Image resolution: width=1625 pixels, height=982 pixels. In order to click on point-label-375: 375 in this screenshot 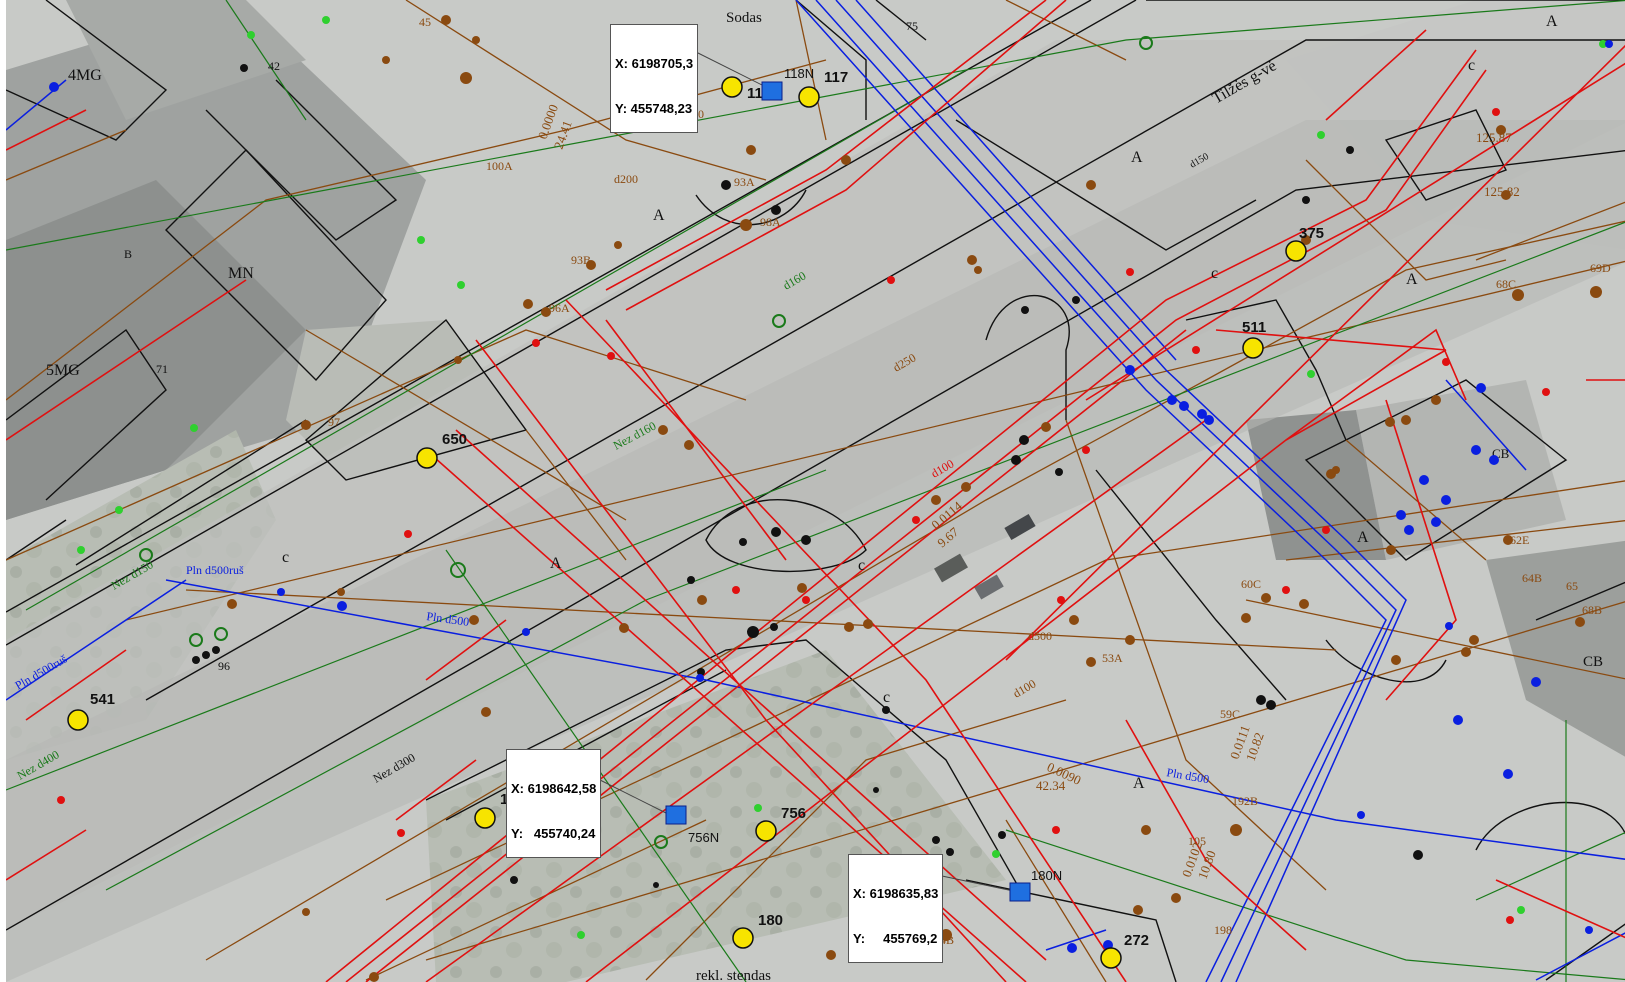, I will do `click(1311, 233)`.